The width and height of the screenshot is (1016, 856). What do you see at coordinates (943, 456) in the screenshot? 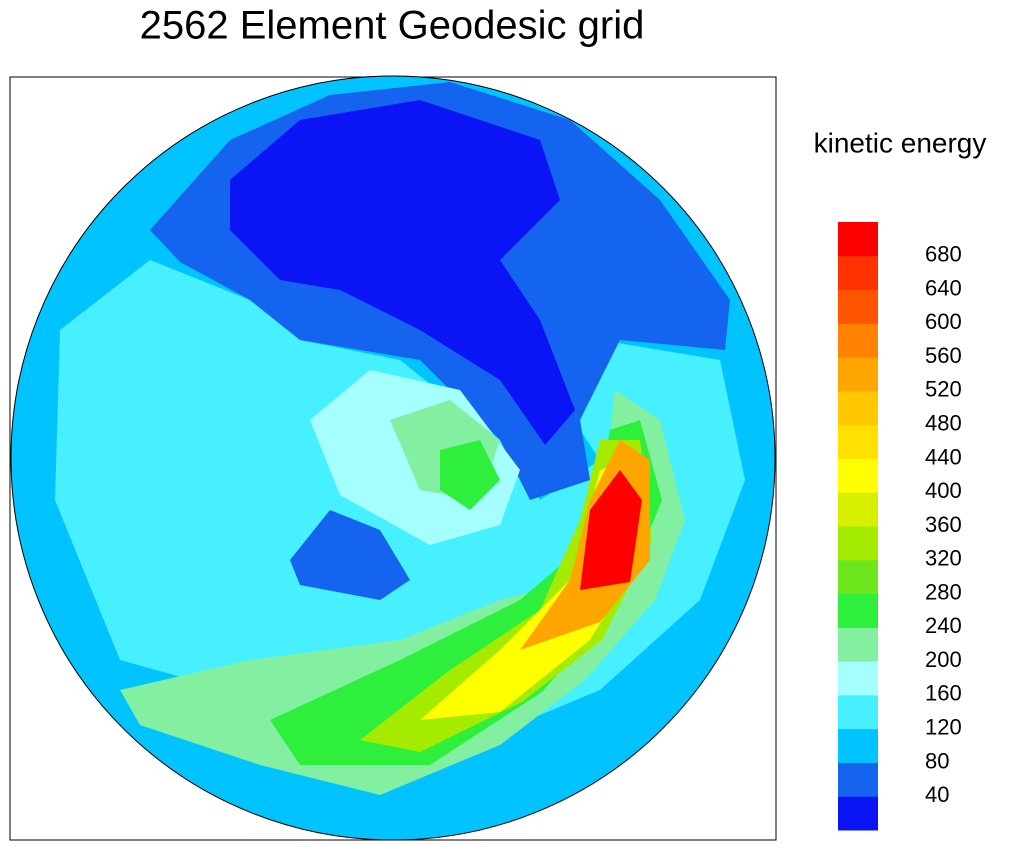
I see `colorbar-tick-label: 440` at bounding box center [943, 456].